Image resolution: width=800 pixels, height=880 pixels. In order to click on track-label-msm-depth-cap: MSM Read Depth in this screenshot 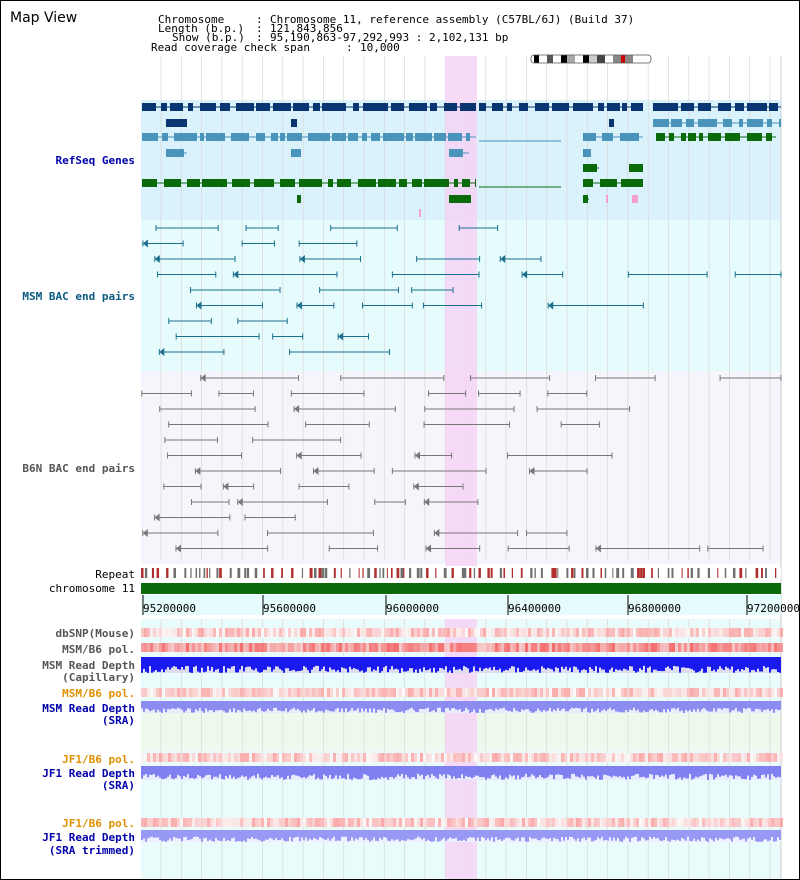, I will do `click(88, 665)`.